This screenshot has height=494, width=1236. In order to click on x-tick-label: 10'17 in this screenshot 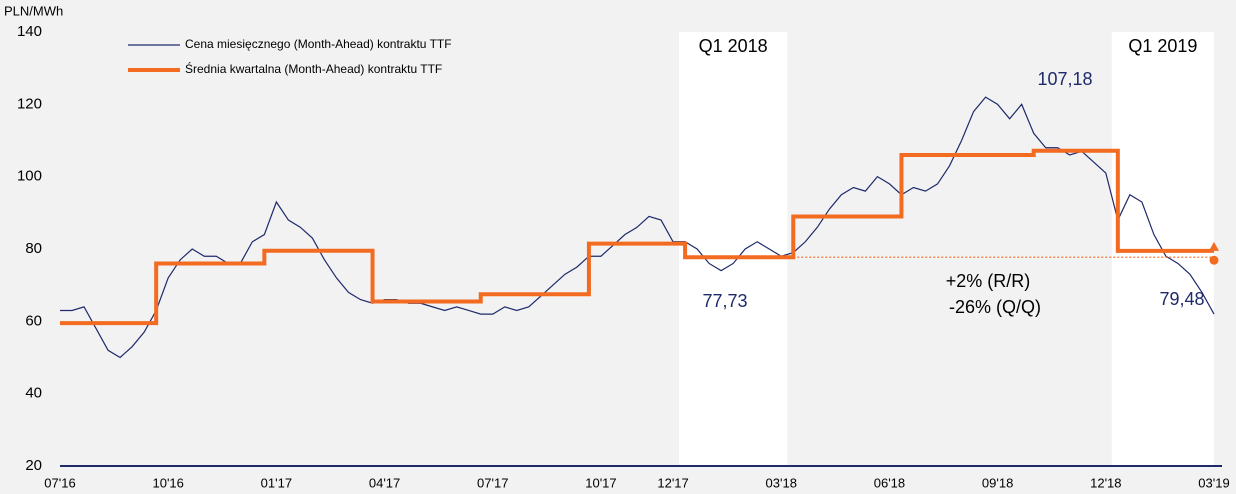, I will do `click(600, 482)`.